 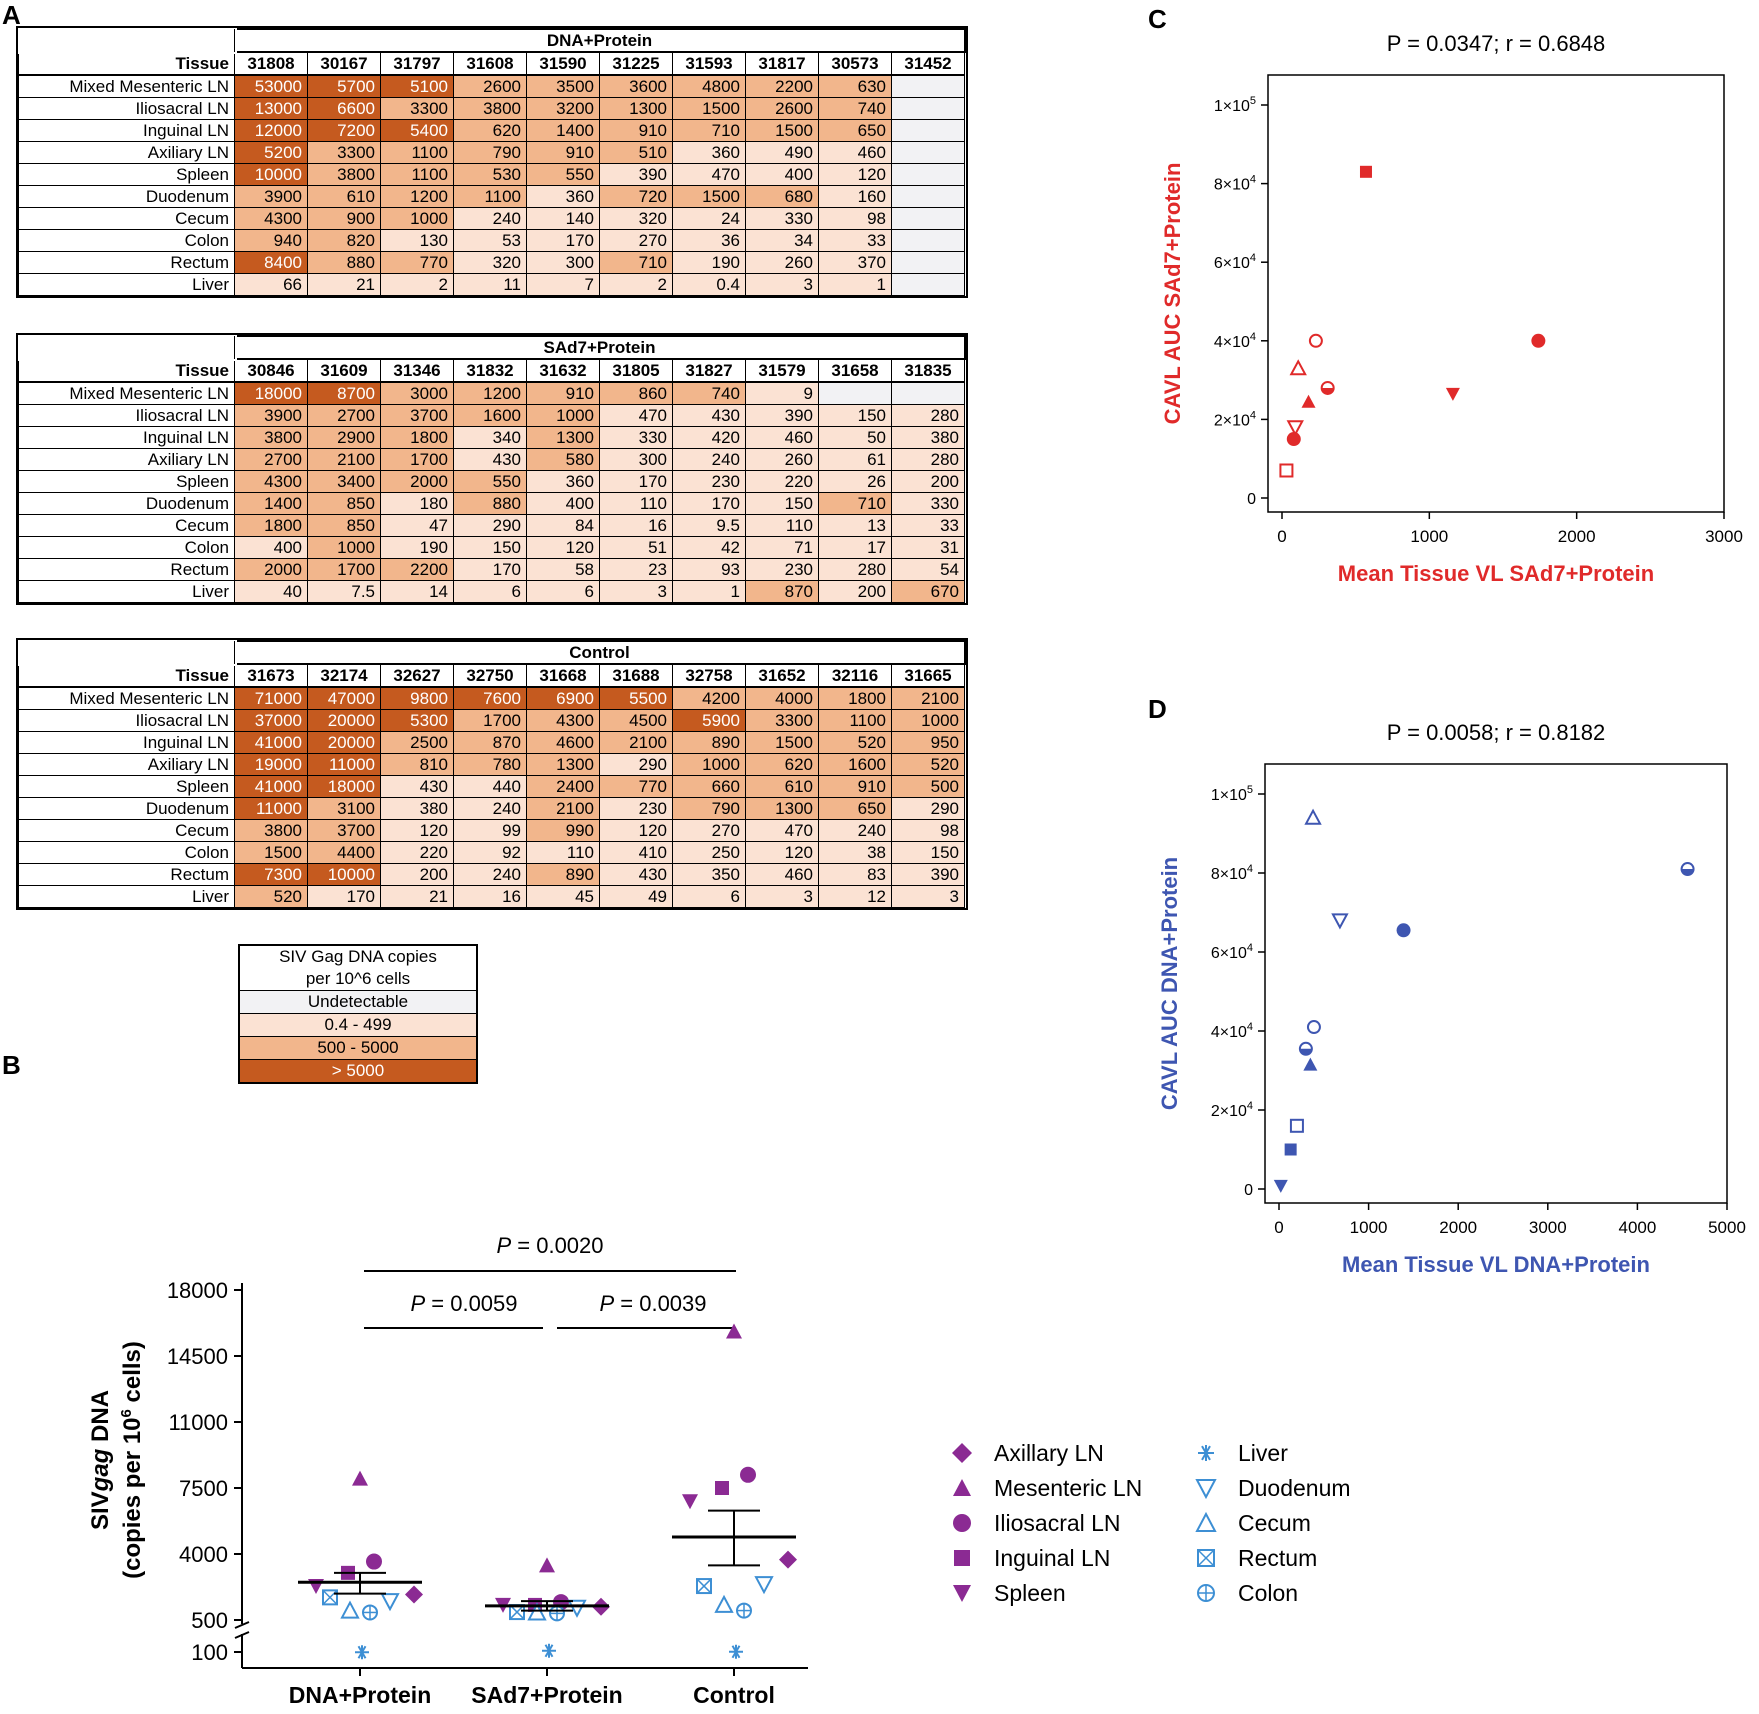 I want to click on value-cell: 780, so click(x=490, y=764).